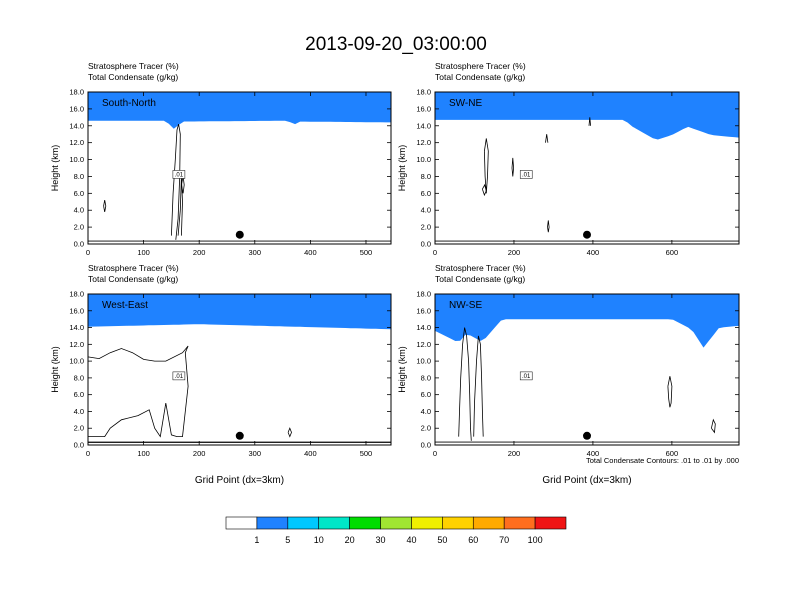 The height and width of the screenshot is (612, 792). Describe the element at coordinates (423, 327) in the screenshot. I see `y-tick-label: 14.0` at that location.